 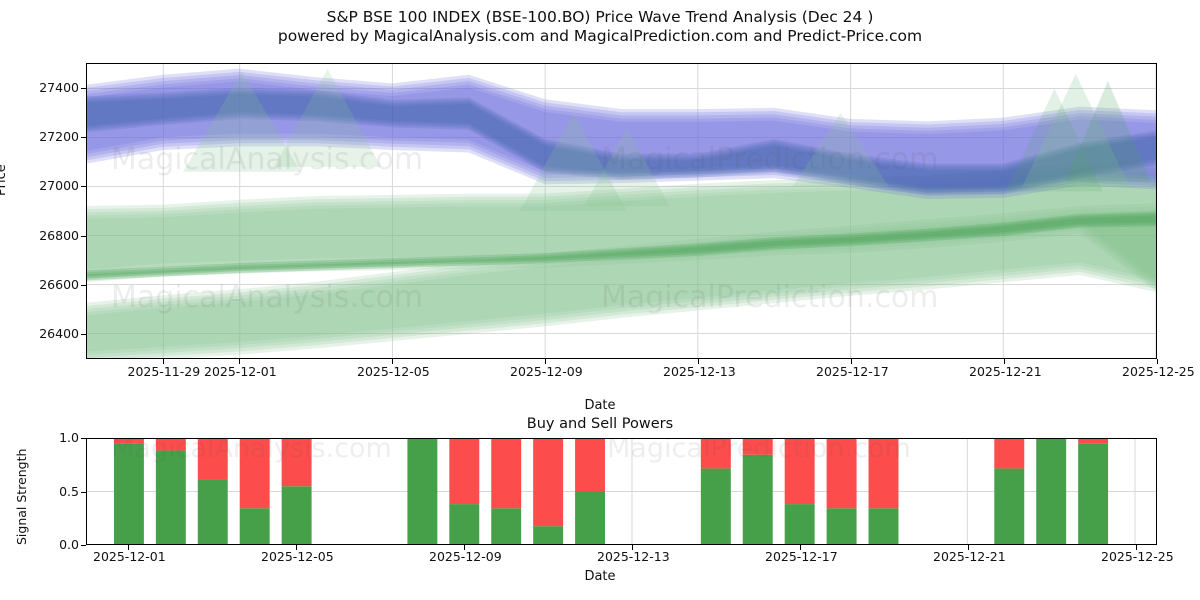 What do you see at coordinates (164, 371) in the screenshot?
I see `price-x-tick-label: 2025-11-29` at bounding box center [164, 371].